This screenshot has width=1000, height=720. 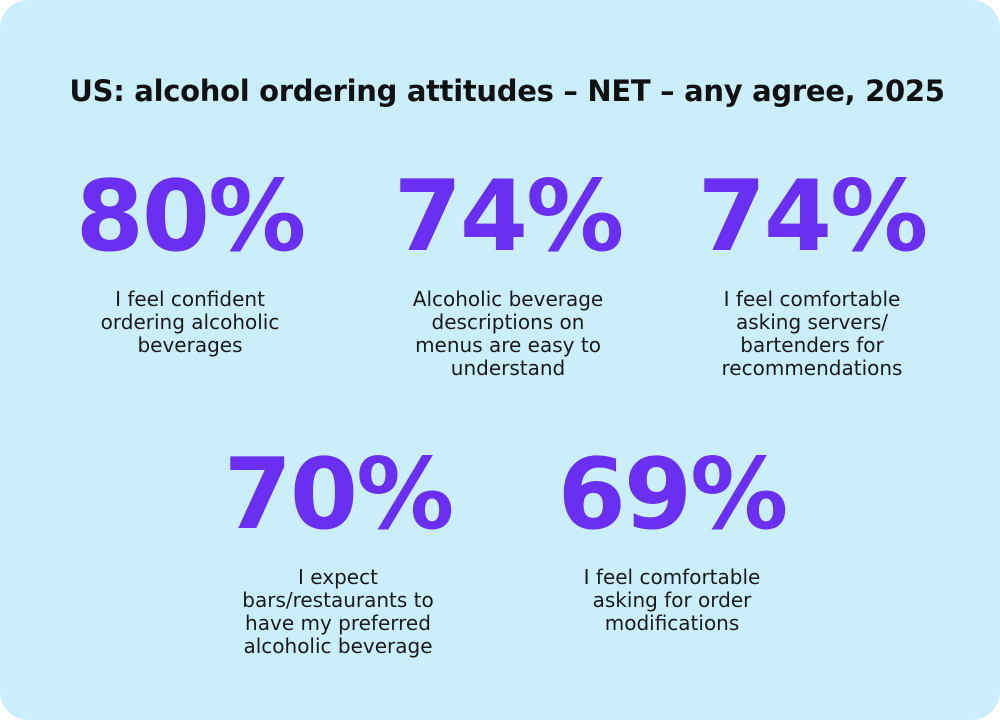 What do you see at coordinates (191, 217) in the screenshot?
I see `stat-value: 80%` at bounding box center [191, 217].